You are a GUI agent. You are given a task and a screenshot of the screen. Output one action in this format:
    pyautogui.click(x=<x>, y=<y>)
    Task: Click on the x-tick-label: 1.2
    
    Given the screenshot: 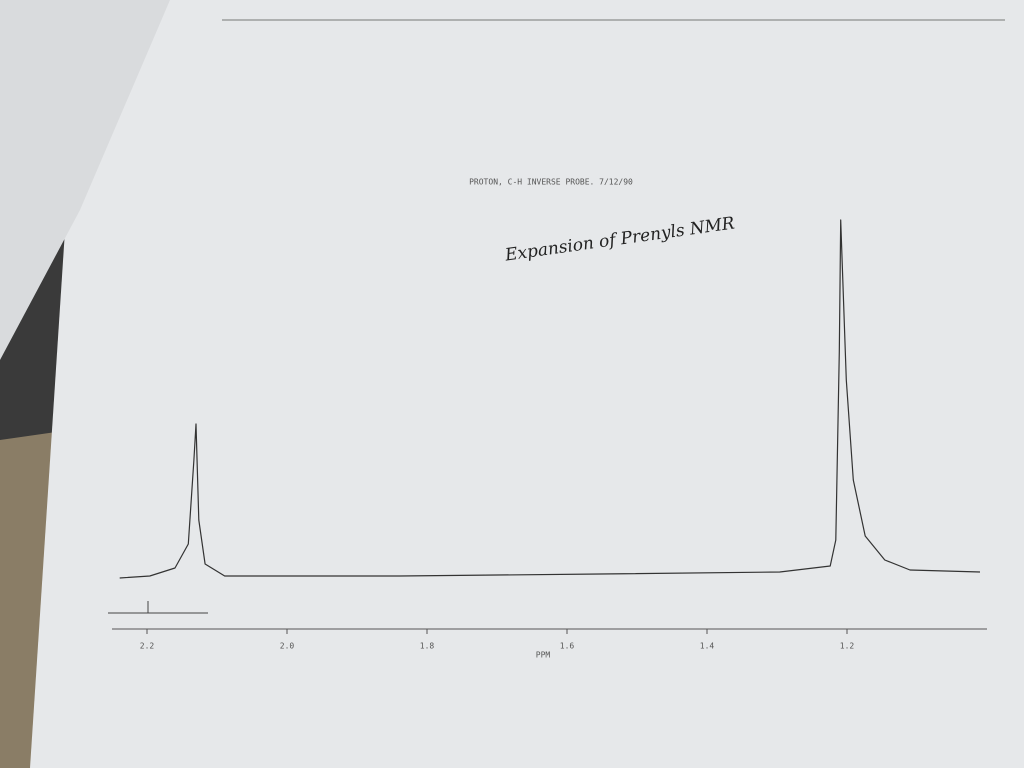 What is the action you would take?
    pyautogui.click(x=847, y=646)
    